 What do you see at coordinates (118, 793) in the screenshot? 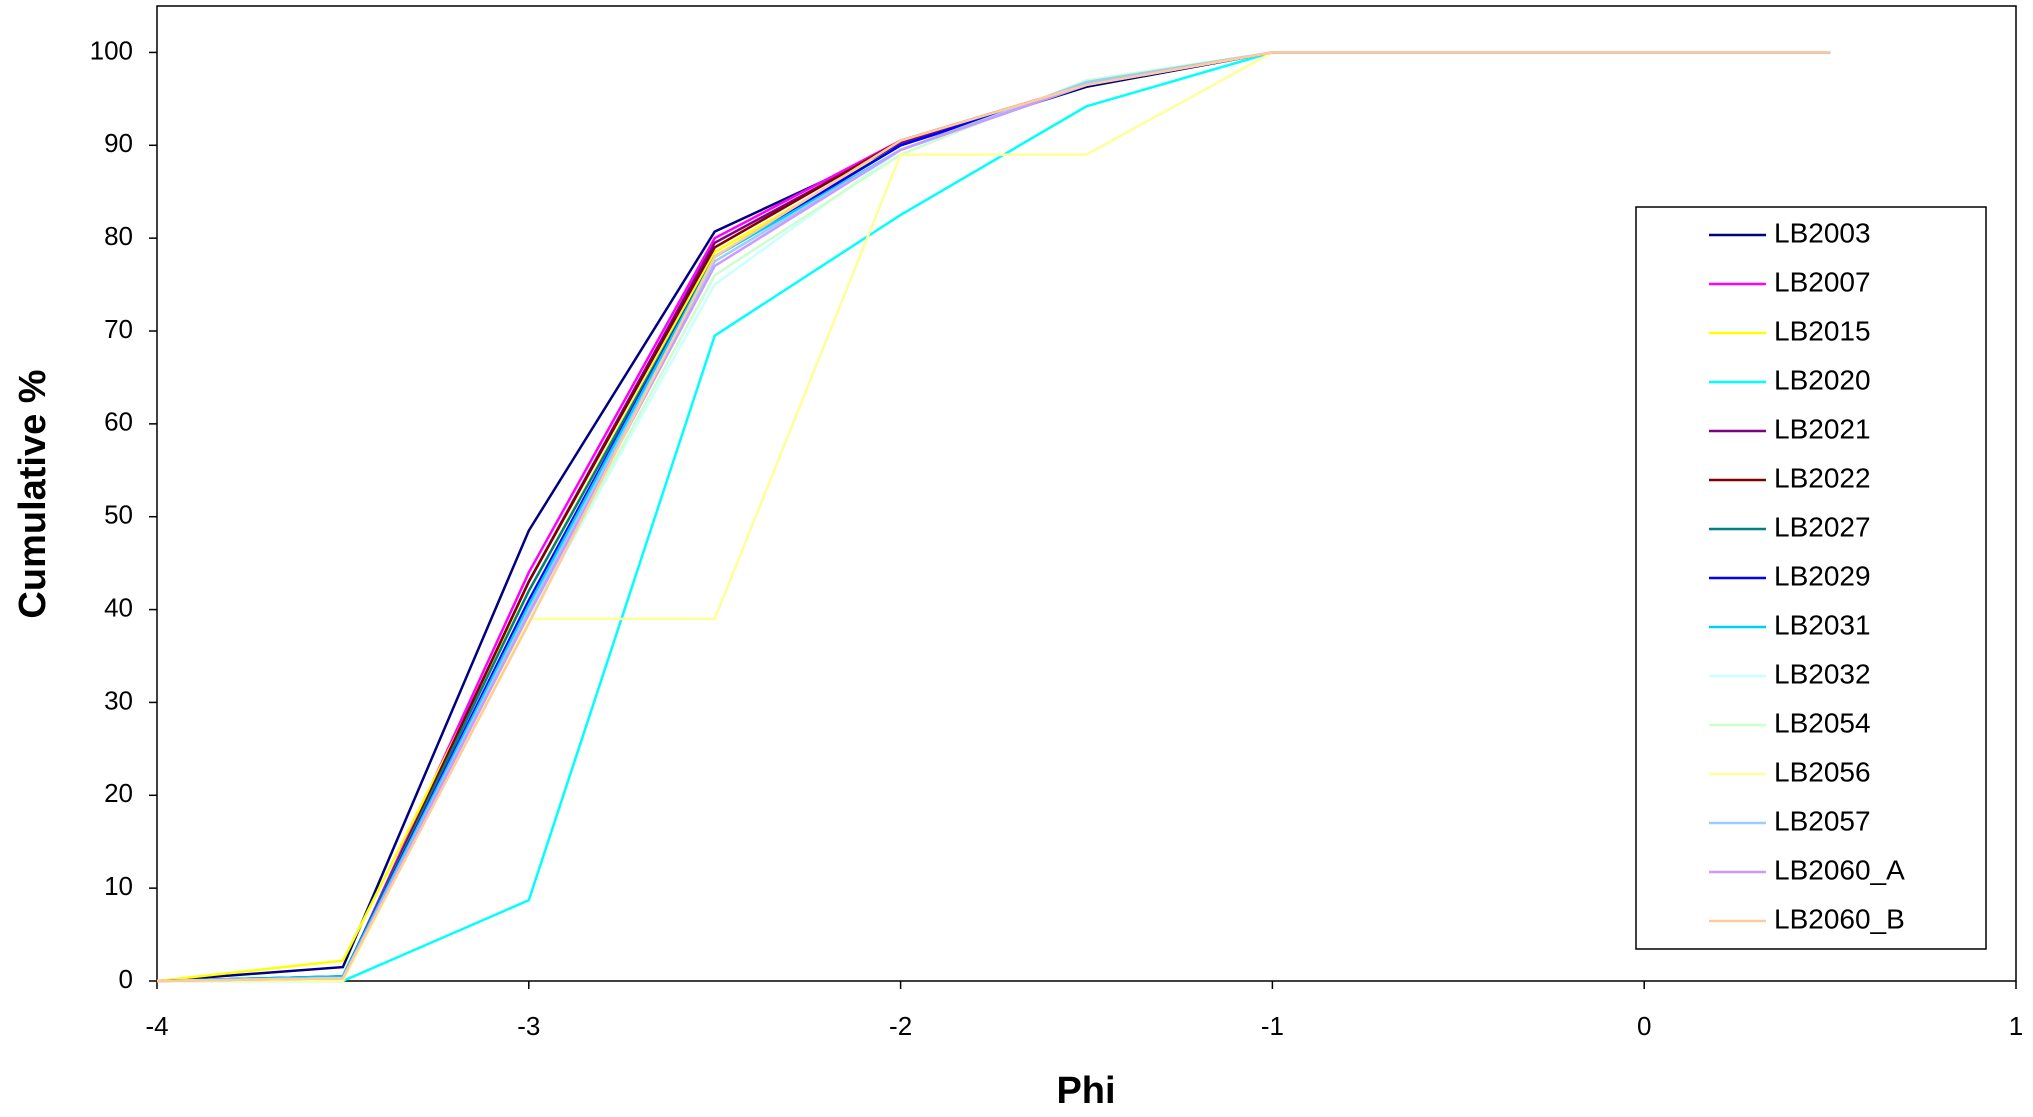
I see `y-tick-label: 20` at bounding box center [118, 793].